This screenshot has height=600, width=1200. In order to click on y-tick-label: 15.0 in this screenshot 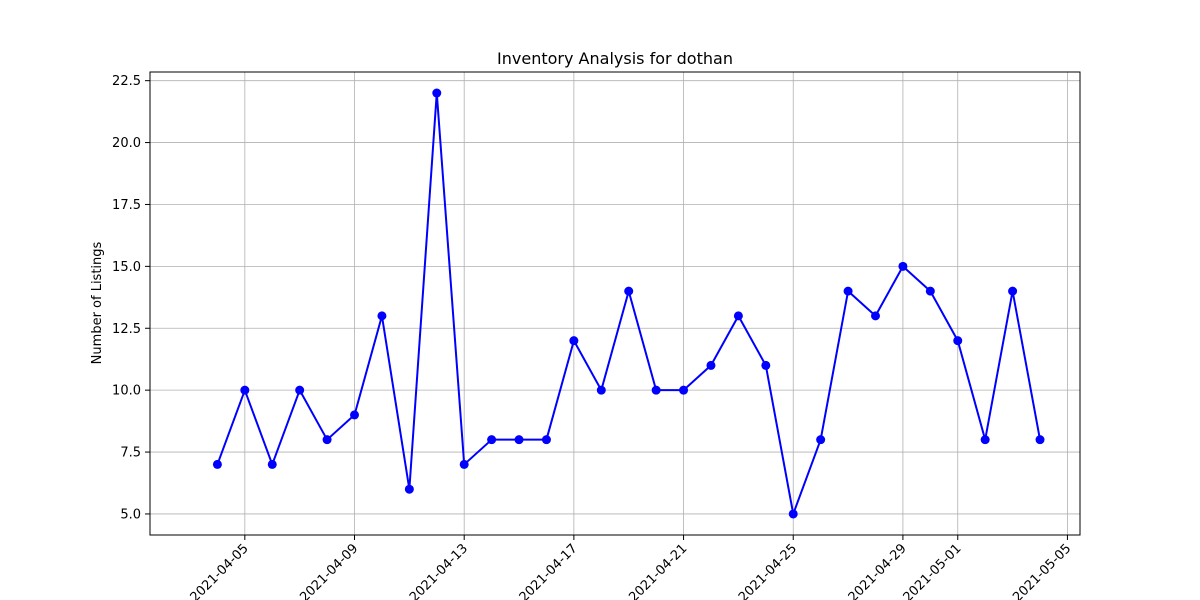, I will do `click(126, 267)`.